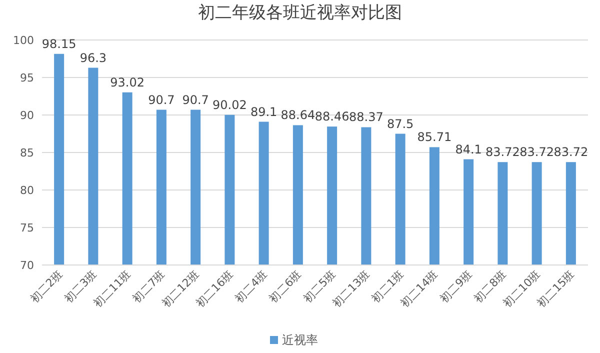  I want to click on y-tick-label: 85, so click(27, 153).